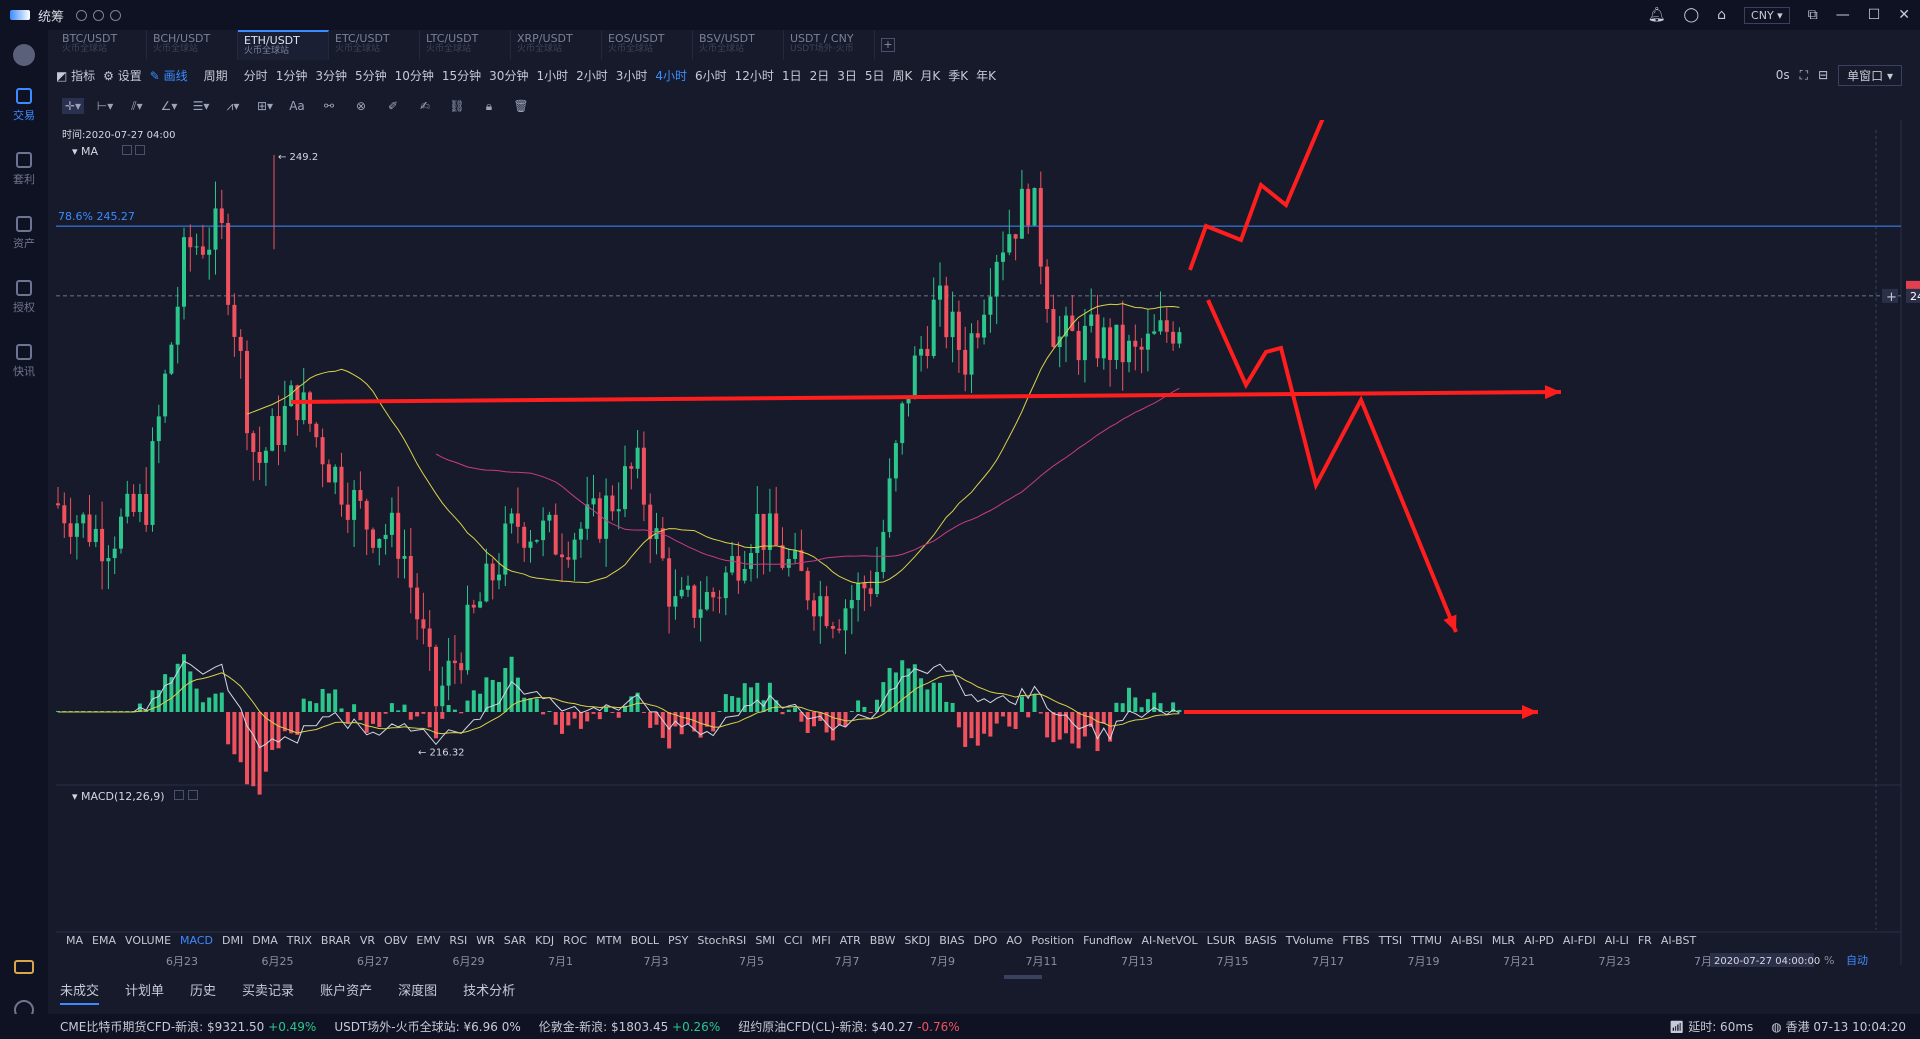 The height and width of the screenshot is (1039, 1920). I want to click on ticker-item: CME比特币期货CFD-新浪: $9321.50 +0.49%, so click(188, 1027).